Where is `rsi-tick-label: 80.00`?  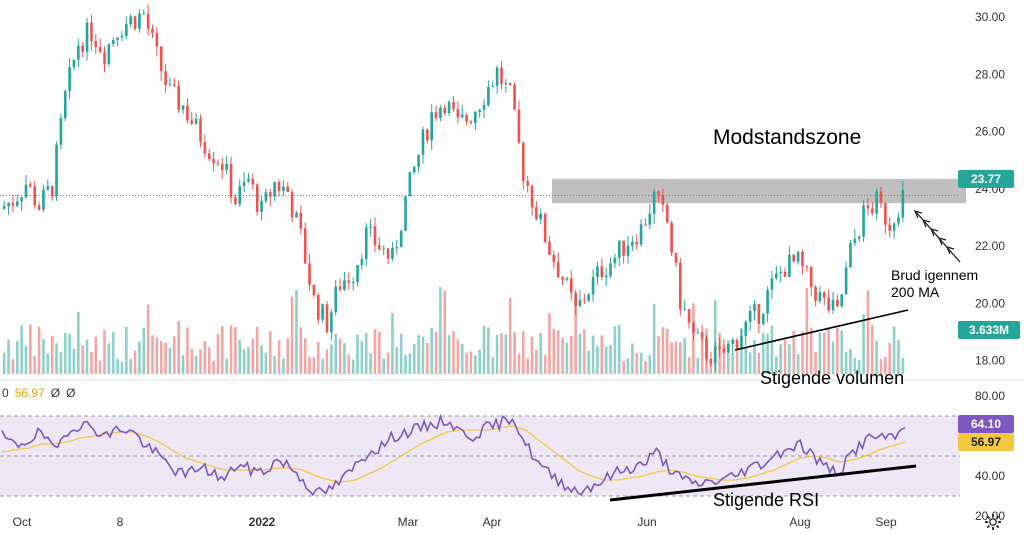 rsi-tick-label: 80.00 is located at coordinates (990, 396).